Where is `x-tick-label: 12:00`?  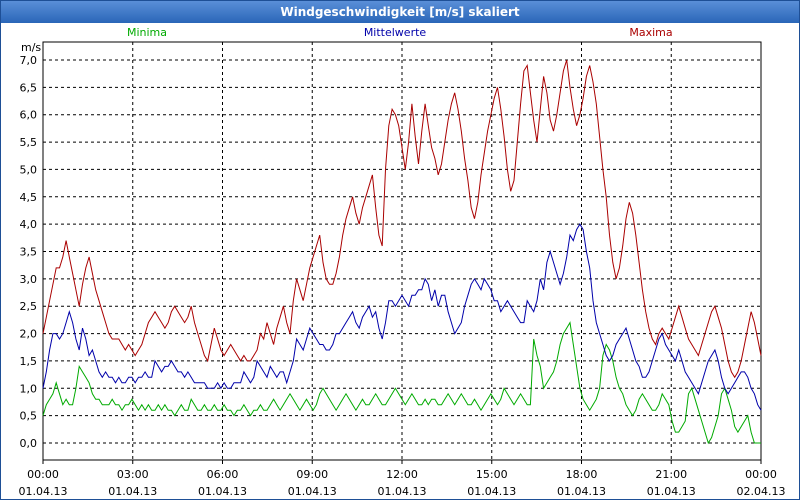
x-tick-label: 12:00 is located at coordinates (402, 474).